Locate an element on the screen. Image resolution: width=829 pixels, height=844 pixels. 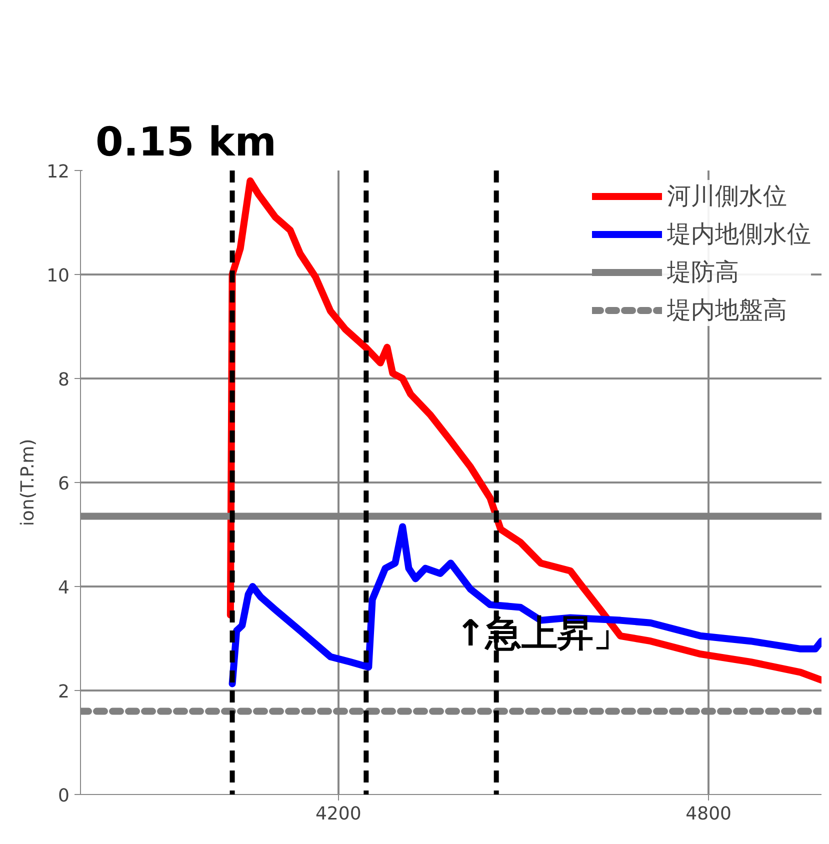
y-tick-label: 10 is located at coordinates (58, 276).